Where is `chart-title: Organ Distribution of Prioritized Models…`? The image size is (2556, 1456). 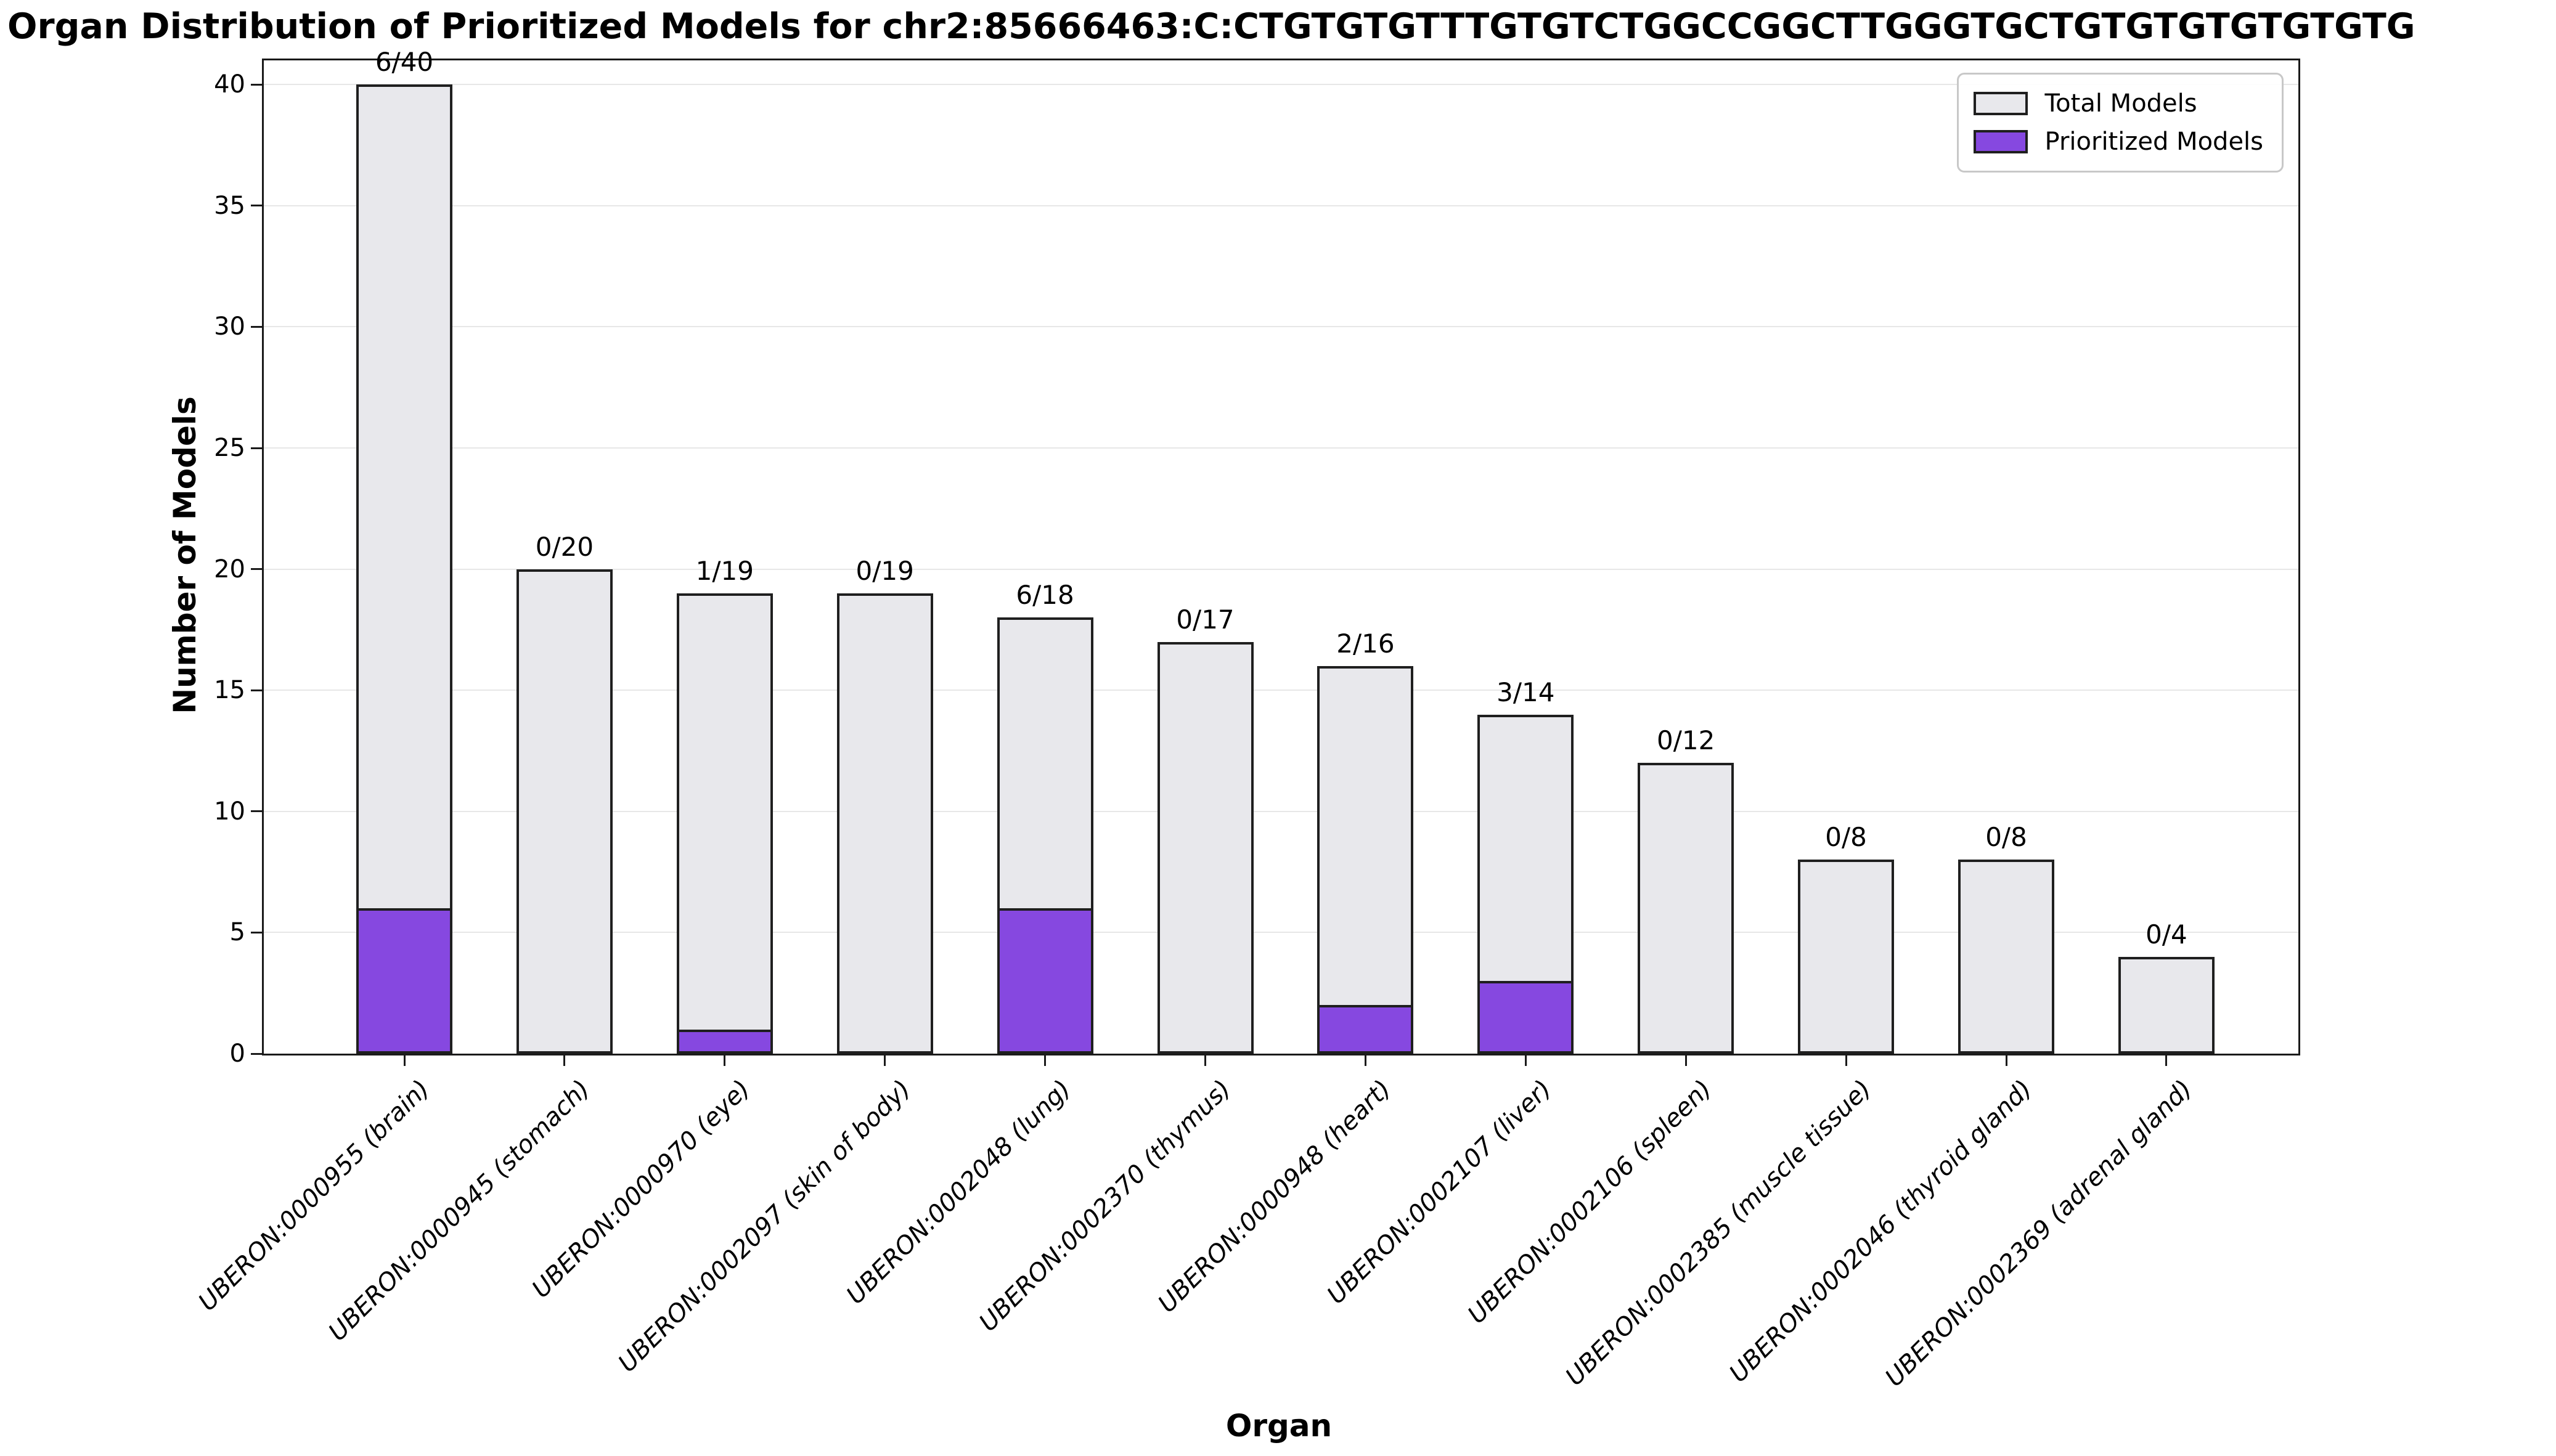
chart-title: Organ Distribution of Prioritized Models… is located at coordinates (1211, 26).